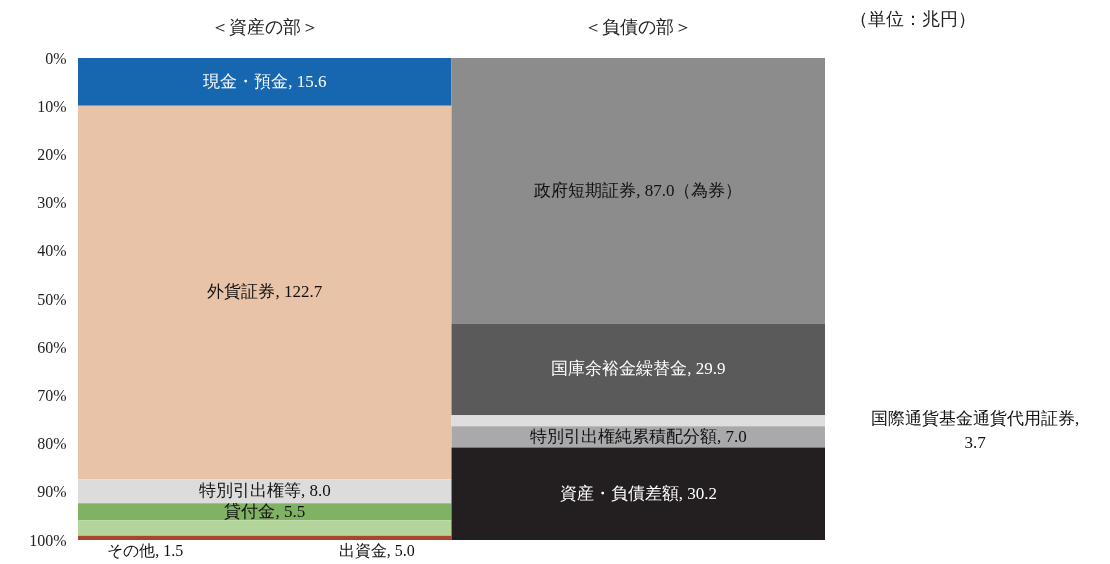 The height and width of the screenshot is (564, 1110). What do you see at coordinates (52, 154) in the screenshot?
I see `y-tick-label: 20%` at bounding box center [52, 154].